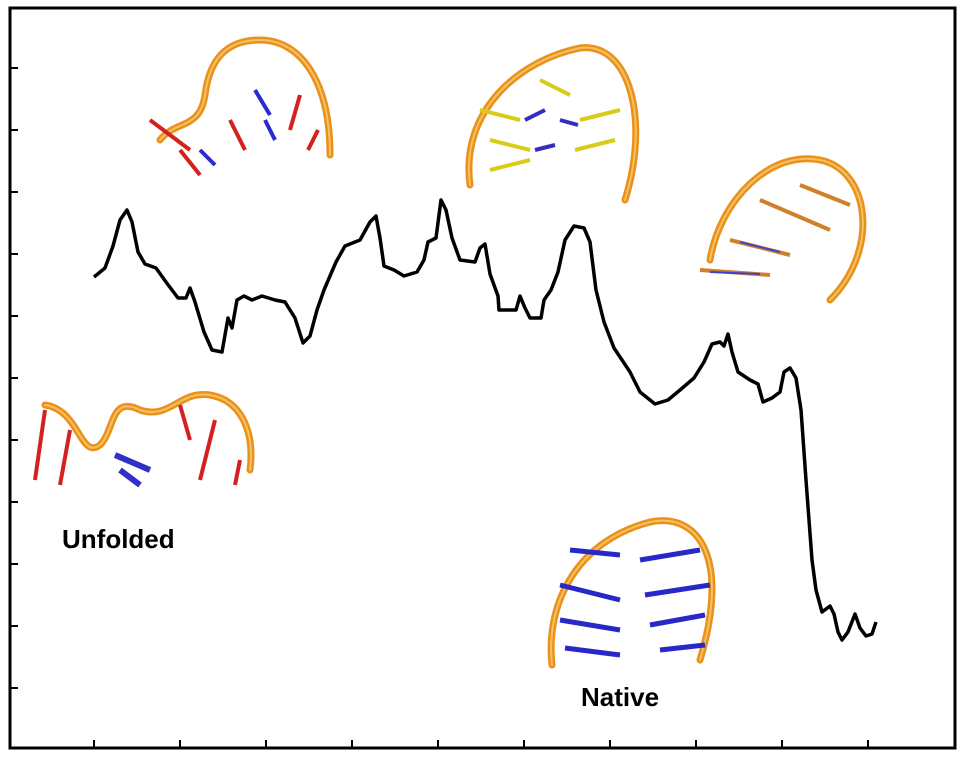 The image size is (963, 764). What do you see at coordinates (241, 106) in the screenshot?
I see `molecule-top-left` at bounding box center [241, 106].